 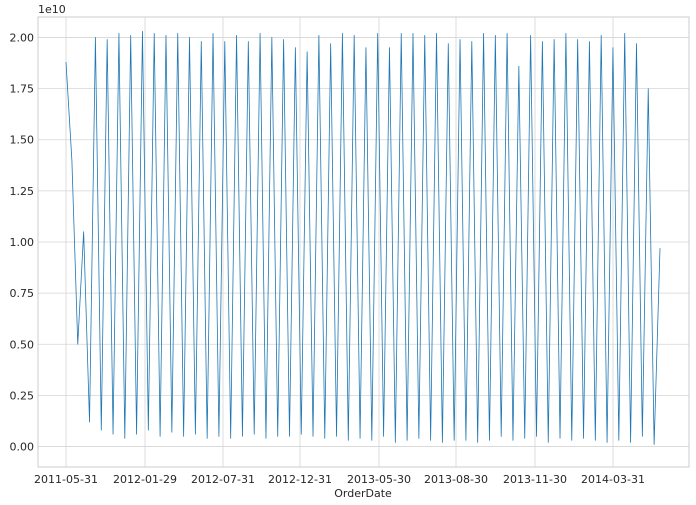 I want to click on y-tick-label: 1.25, so click(x=22, y=191).